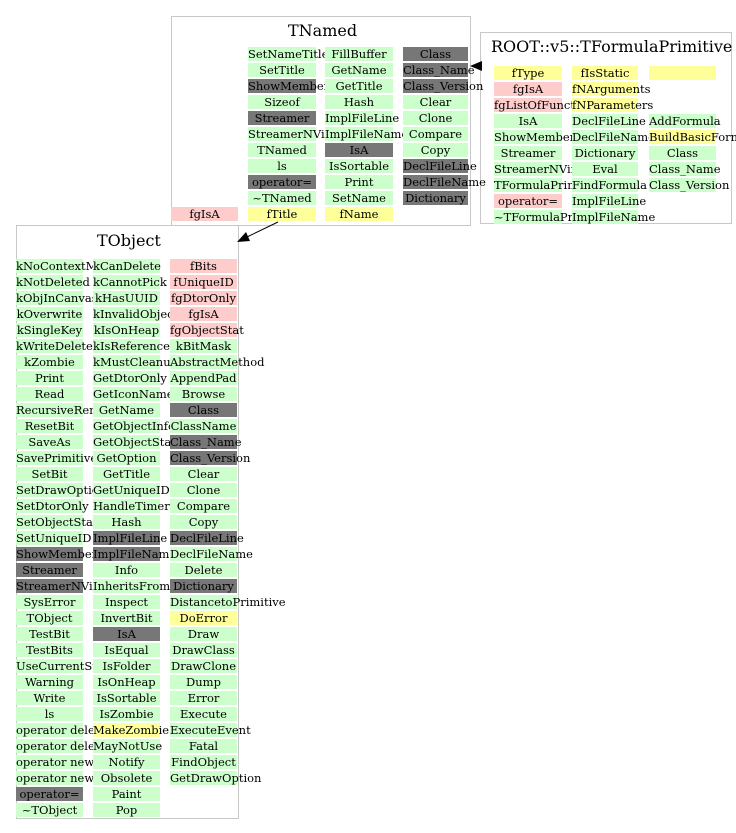  I want to click on edge-tnamed-to-tobject, so click(262, 229).